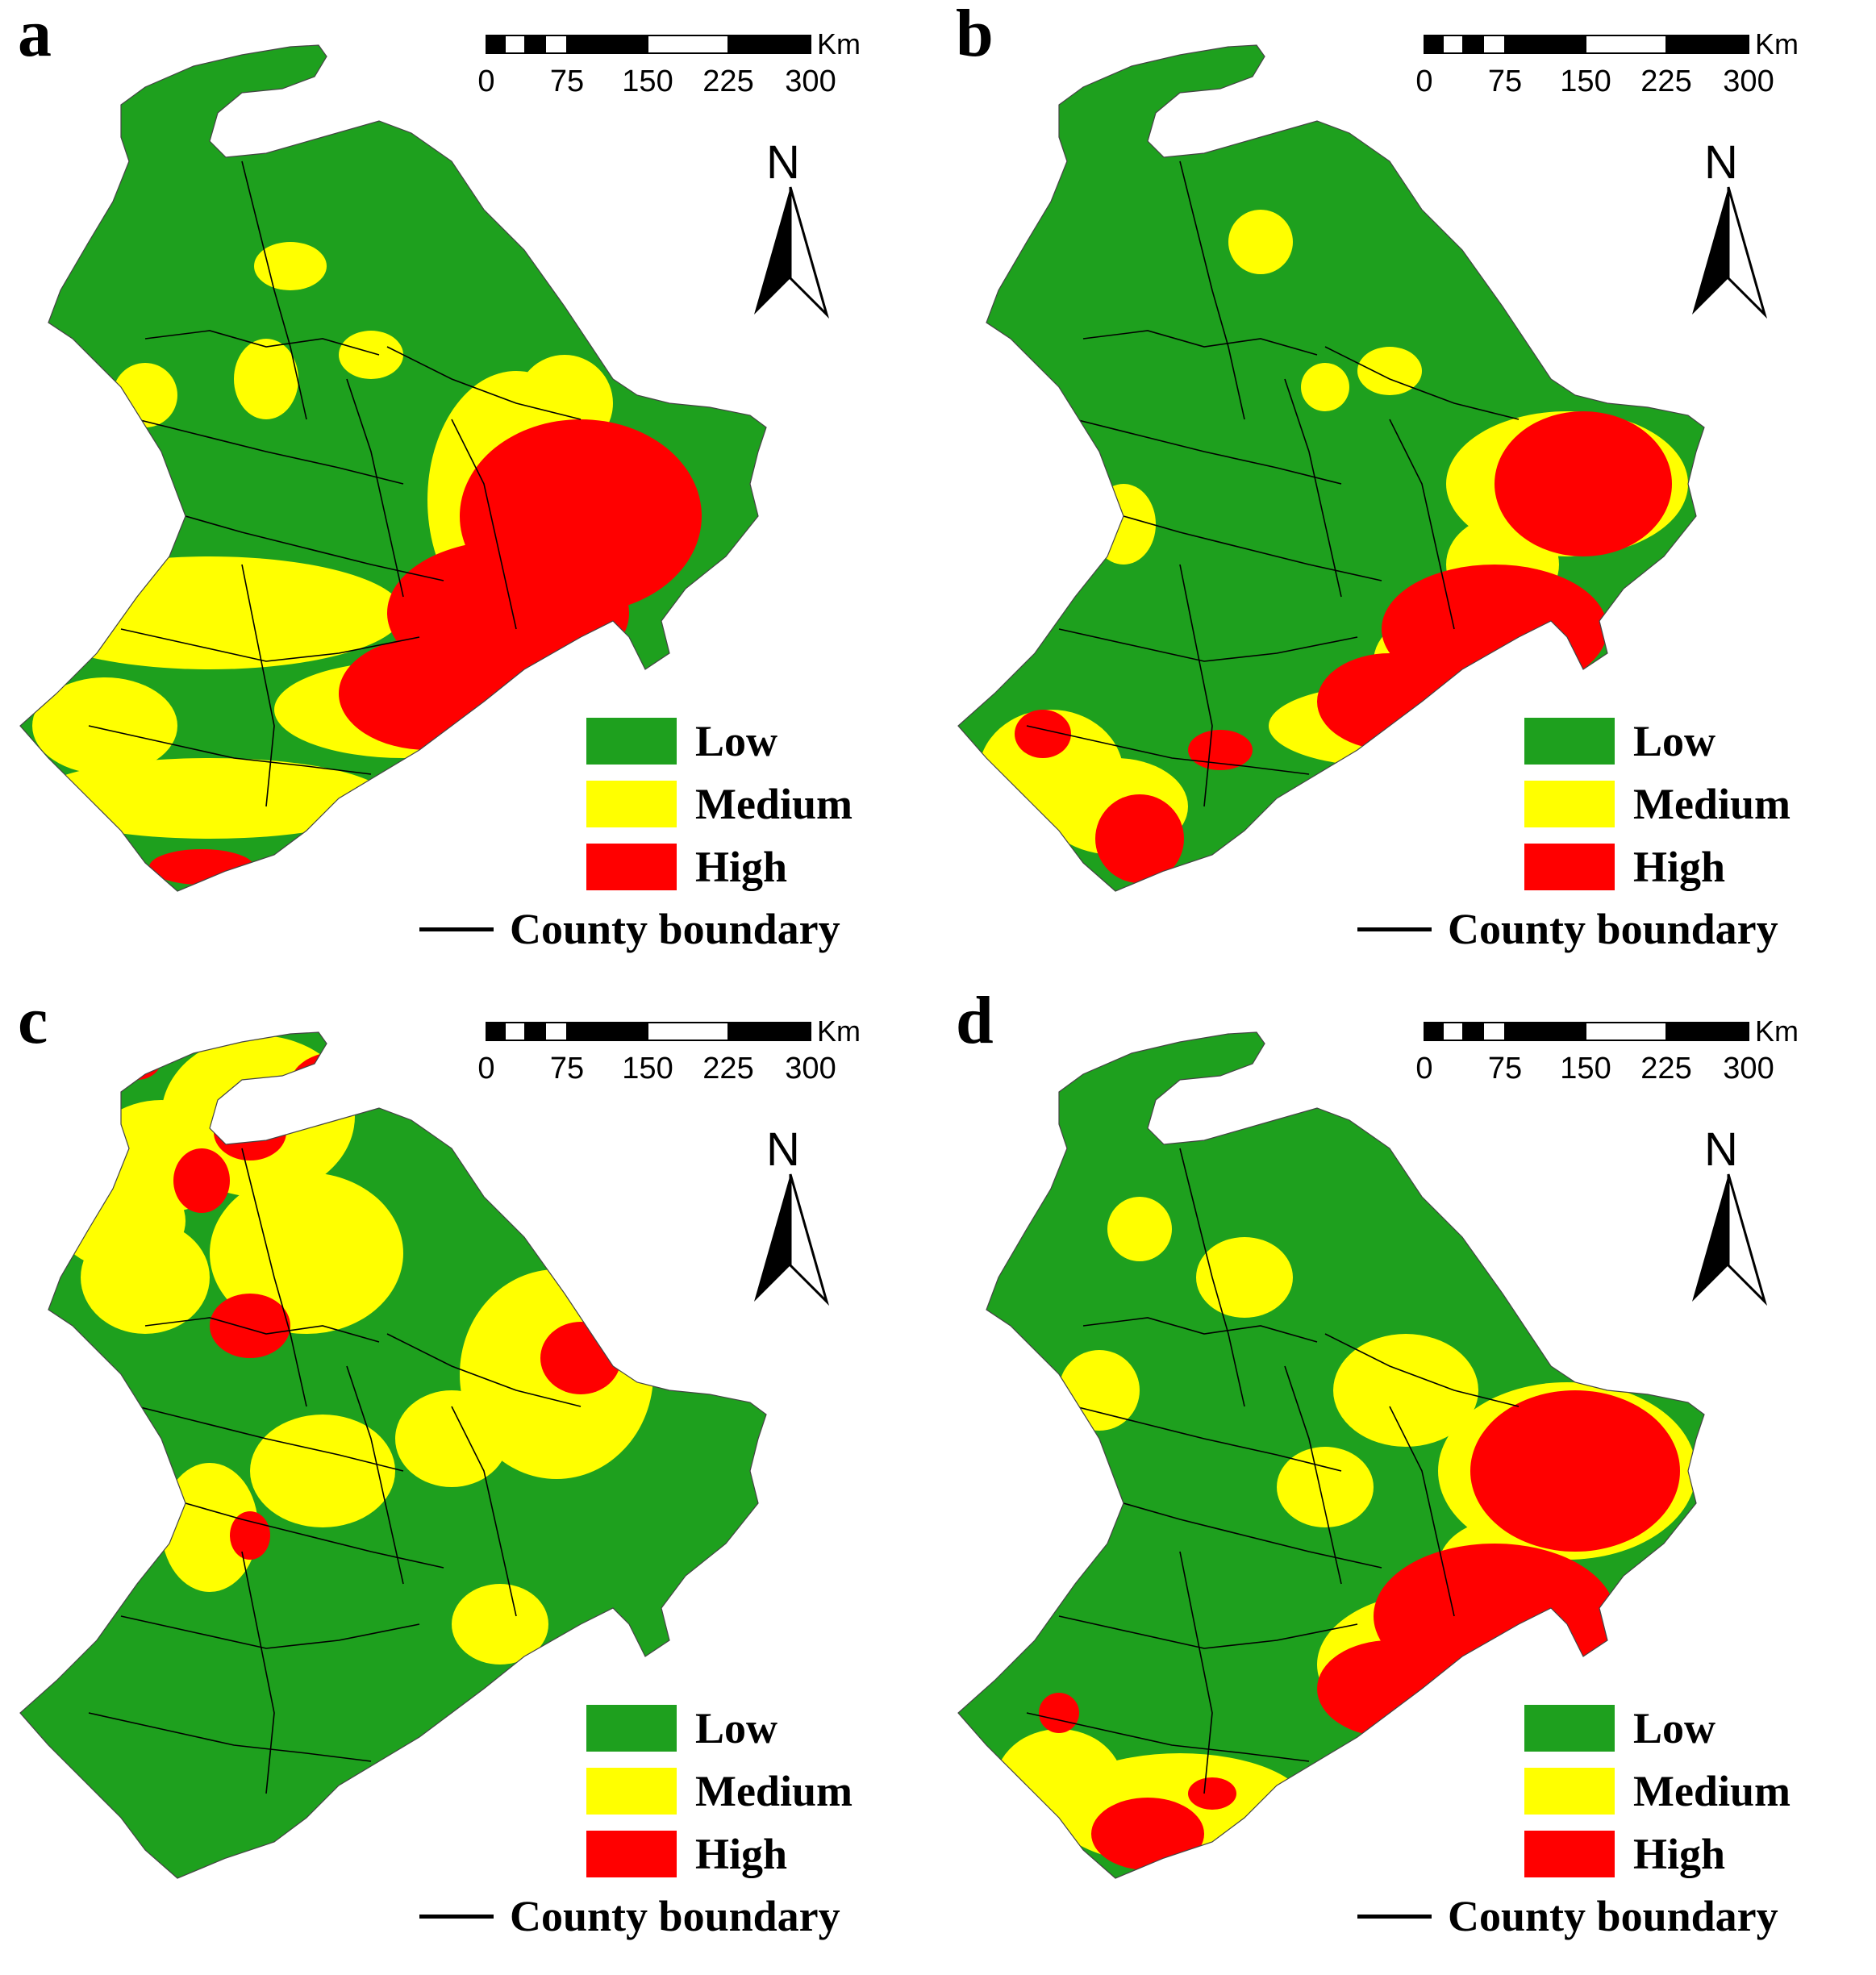 The width and height of the screenshot is (1876, 1975). I want to click on scale-tick: 225, so click(1666, 81).